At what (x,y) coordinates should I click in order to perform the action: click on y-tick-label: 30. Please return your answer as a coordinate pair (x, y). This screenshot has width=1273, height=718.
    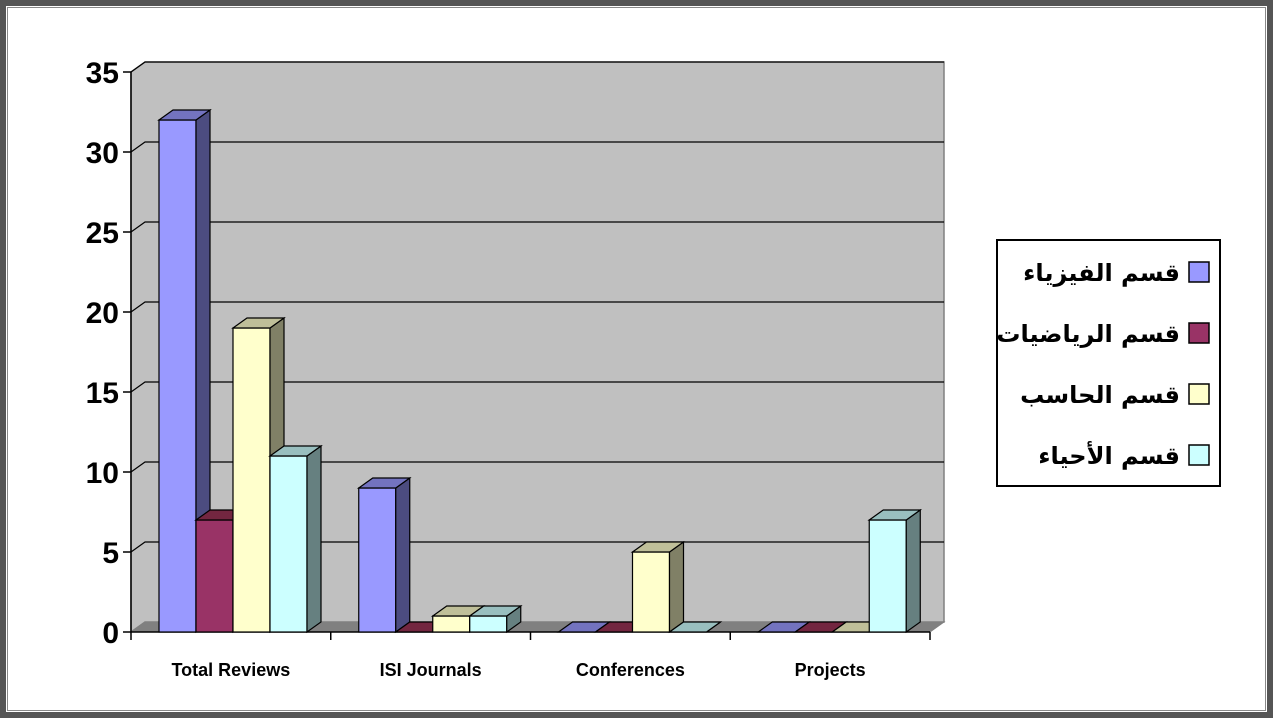
    Looking at the image, I should click on (102, 153).